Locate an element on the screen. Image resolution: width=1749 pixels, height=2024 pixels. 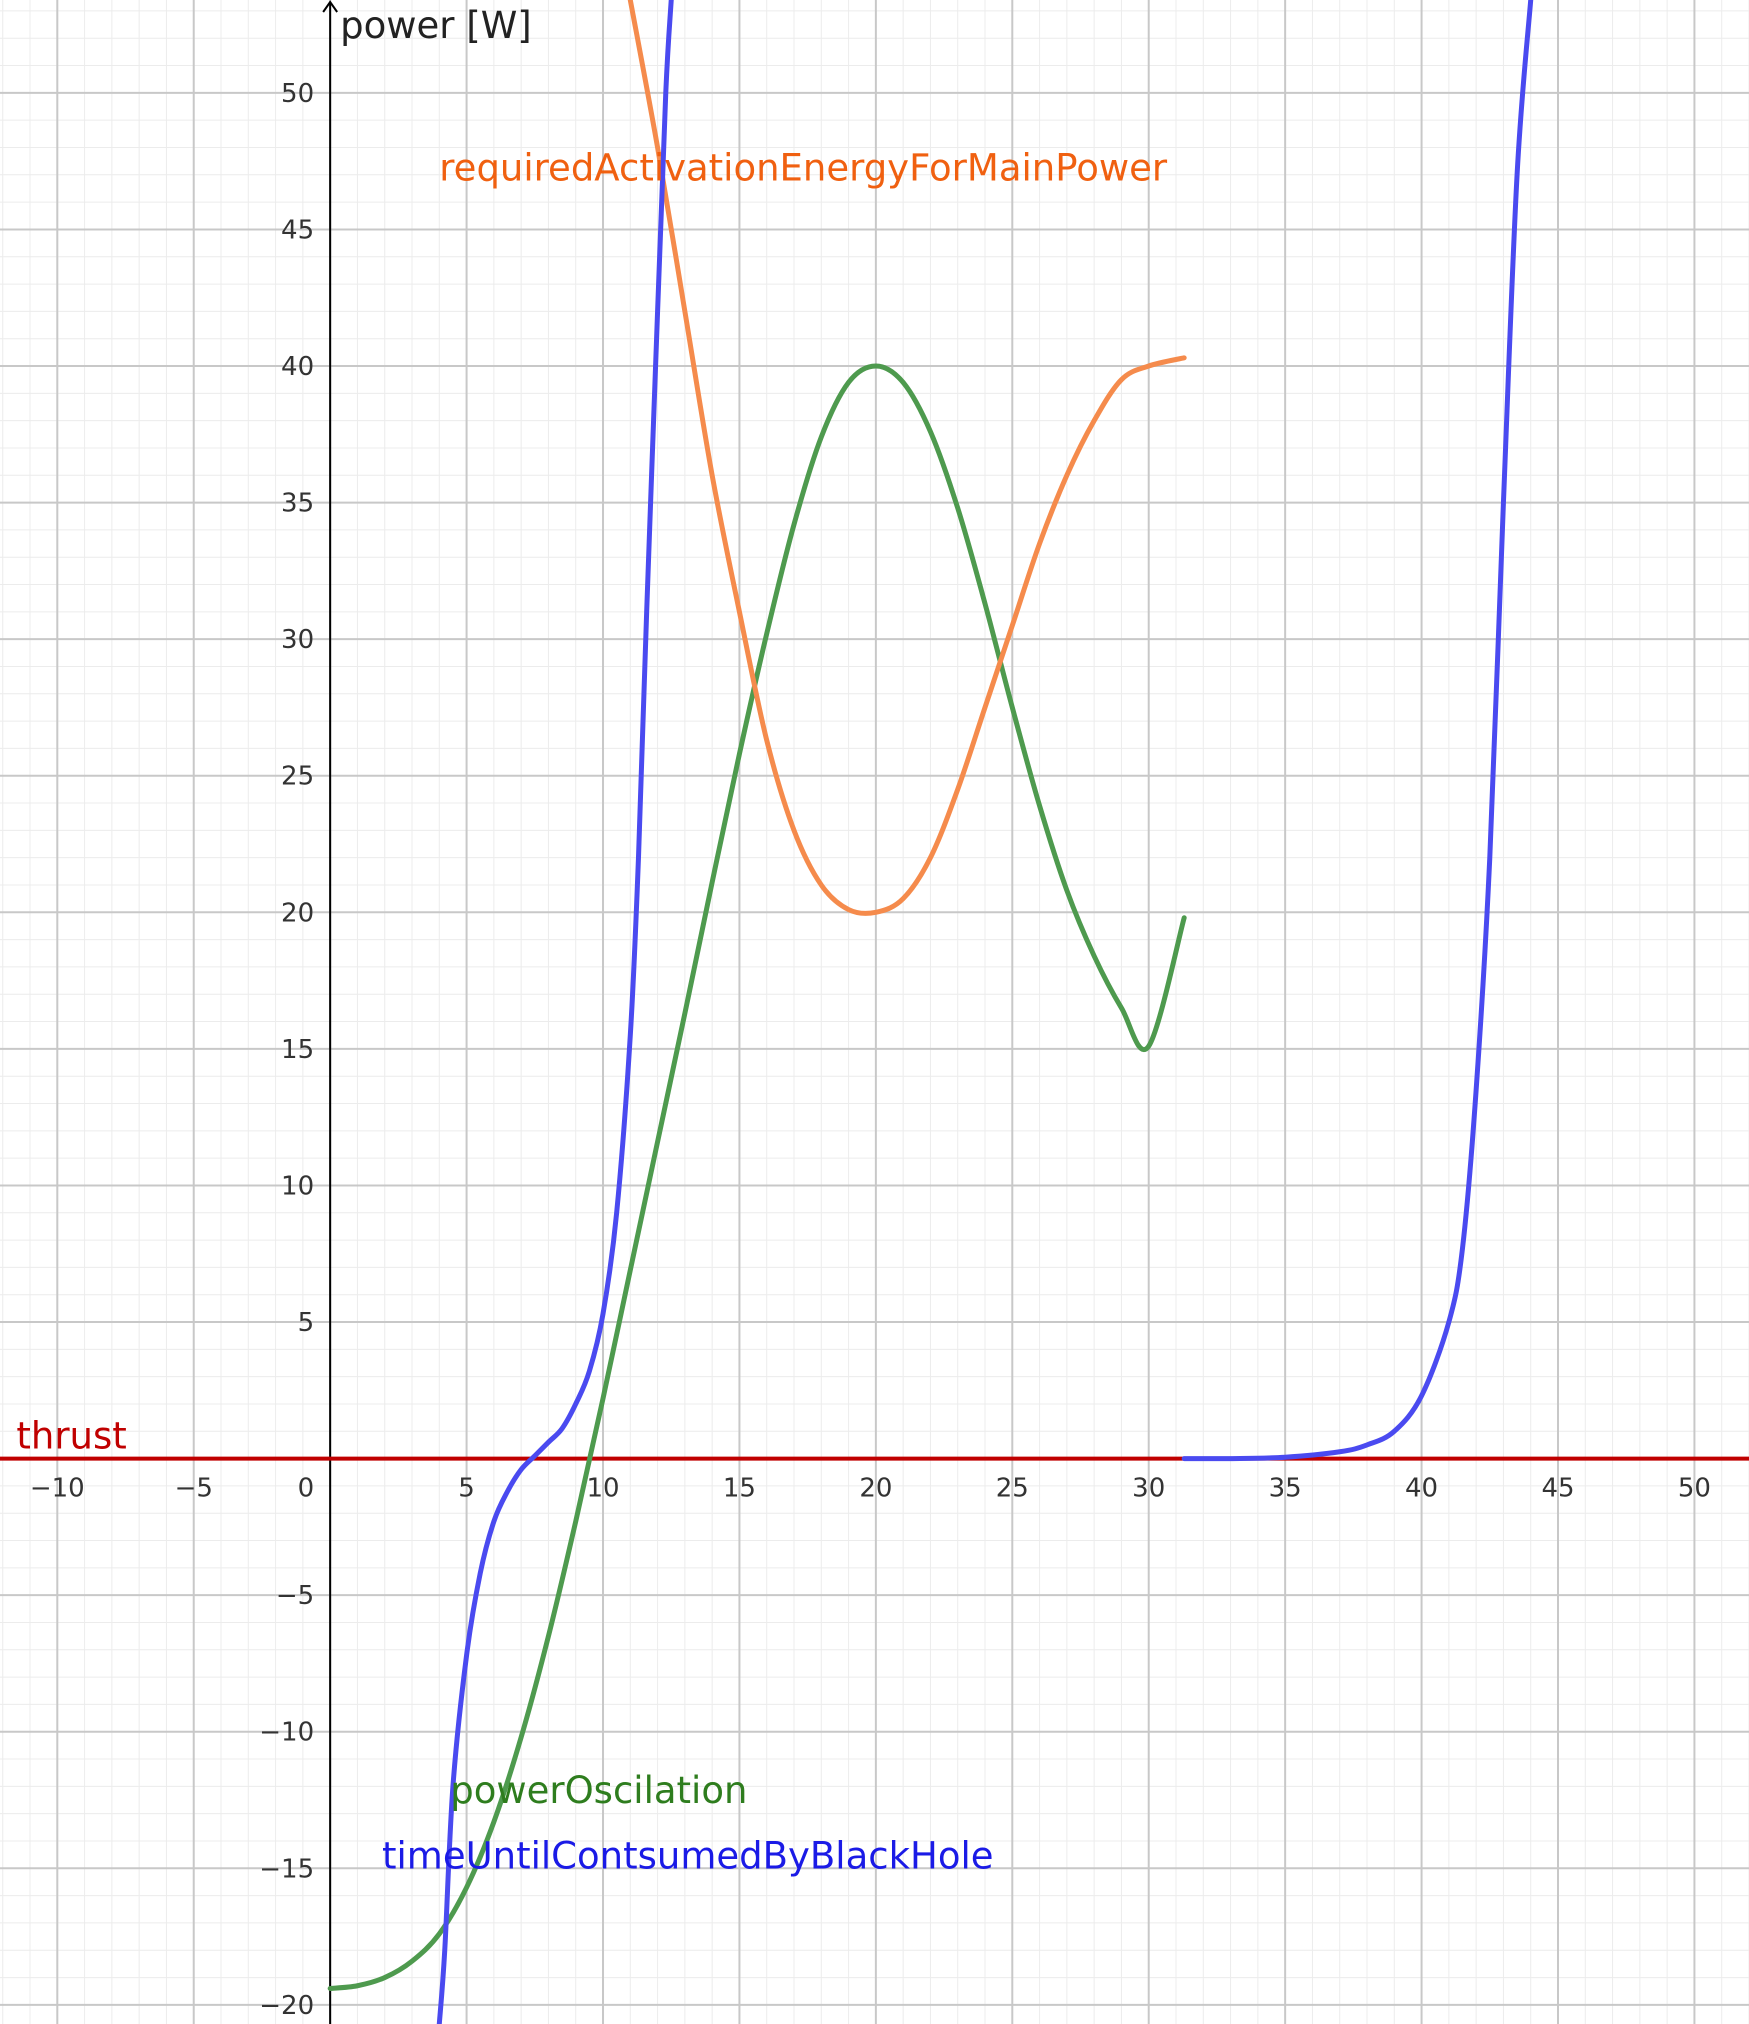
y-tick-label: 45 is located at coordinates (297, 230).